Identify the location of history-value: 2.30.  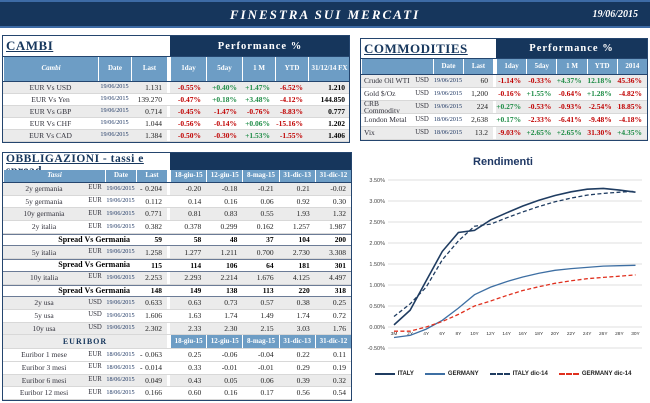
(231, 328).